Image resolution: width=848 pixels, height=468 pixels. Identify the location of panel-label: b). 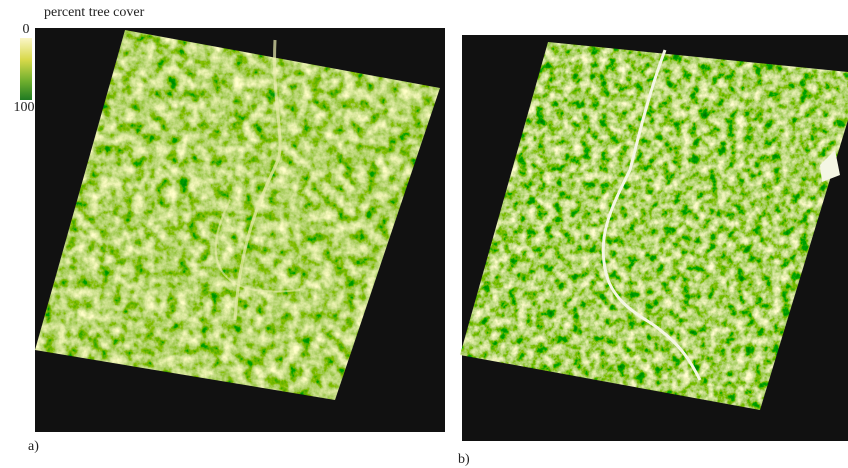
(464, 459).